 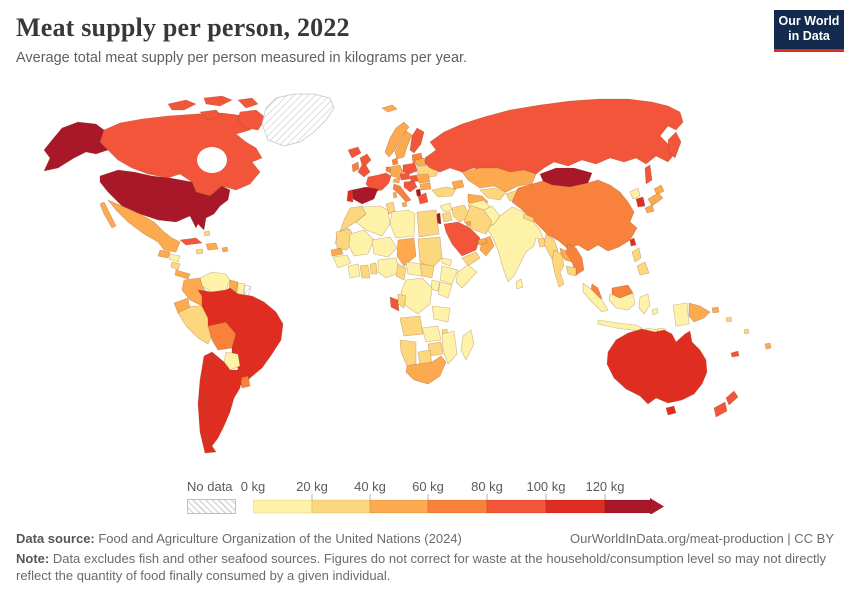 What do you see at coordinates (554, 136) in the screenshot?
I see `country-russia` at bounding box center [554, 136].